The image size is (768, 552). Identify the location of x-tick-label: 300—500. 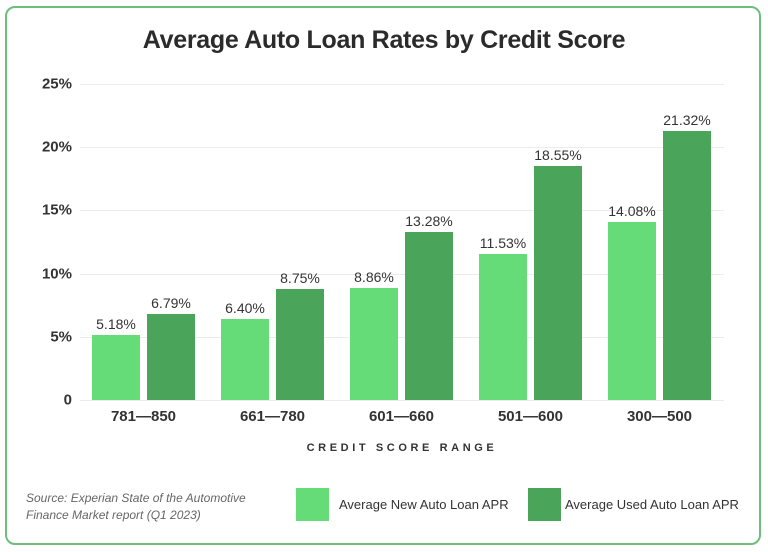
(659, 416).